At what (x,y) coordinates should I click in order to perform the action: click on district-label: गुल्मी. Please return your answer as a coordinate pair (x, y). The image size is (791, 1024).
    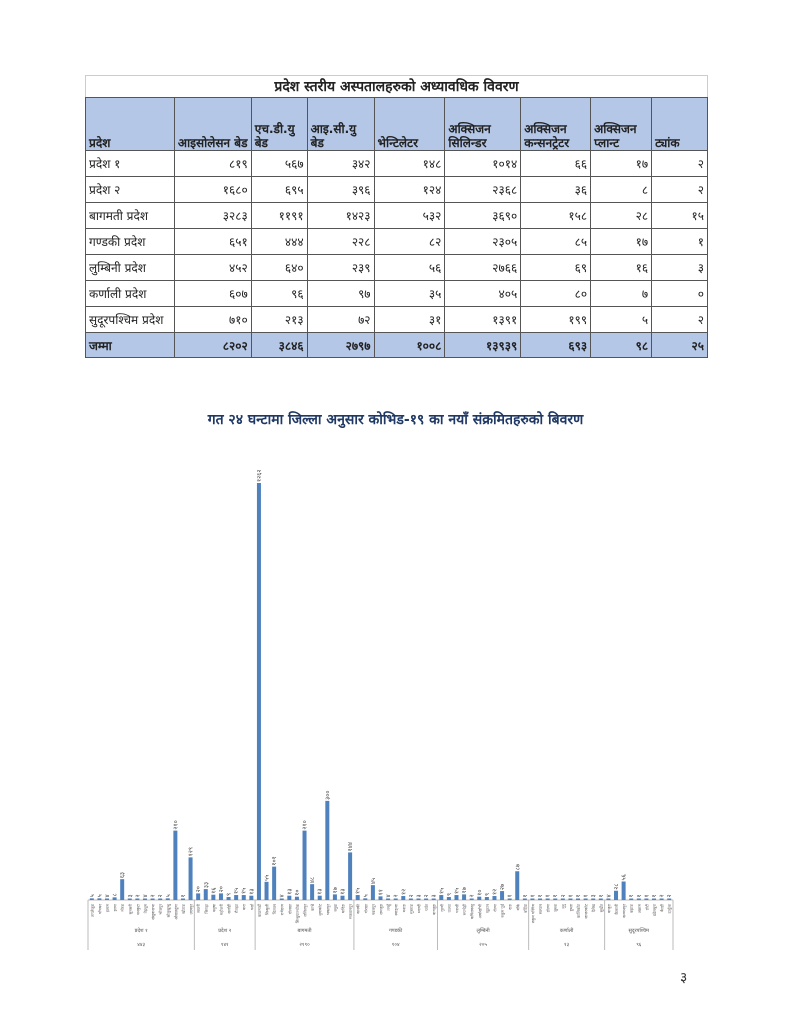
    Looking at the image, I should click on (442, 907).